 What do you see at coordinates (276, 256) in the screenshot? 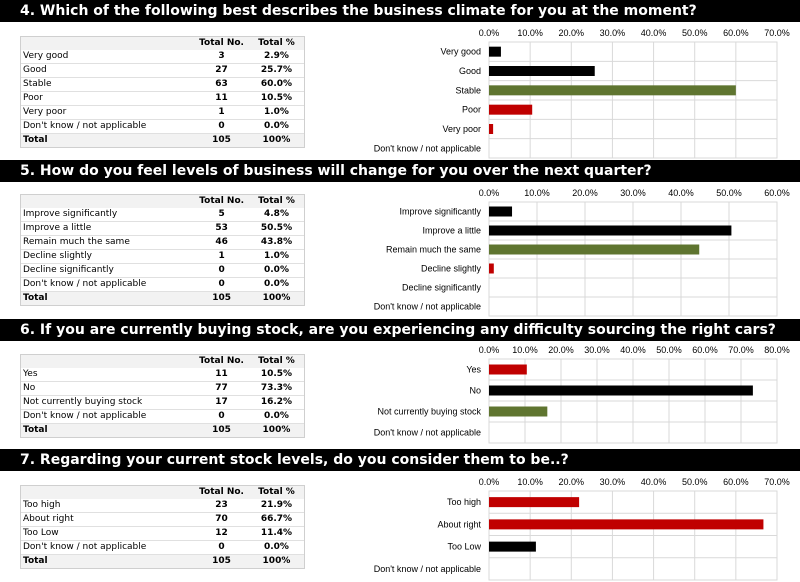
I see `row-percent: 1.0%` at bounding box center [276, 256].